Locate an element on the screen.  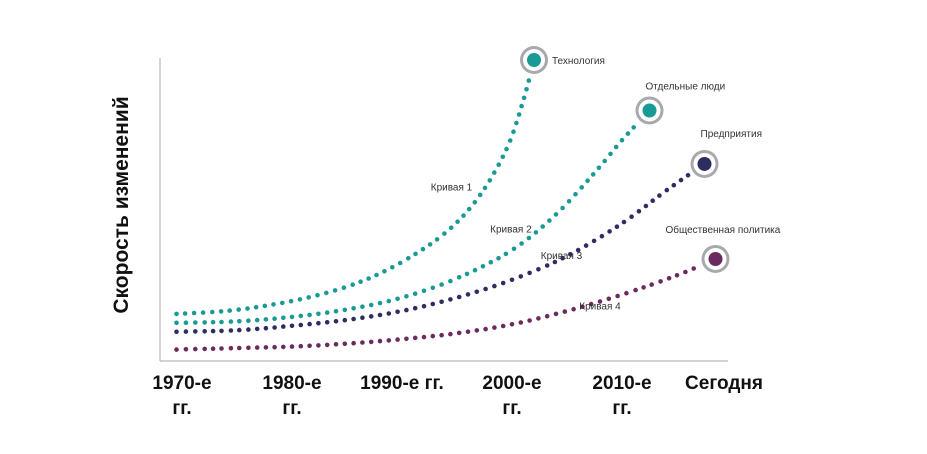
series-2-end-marker is located at coordinates (649, 110).